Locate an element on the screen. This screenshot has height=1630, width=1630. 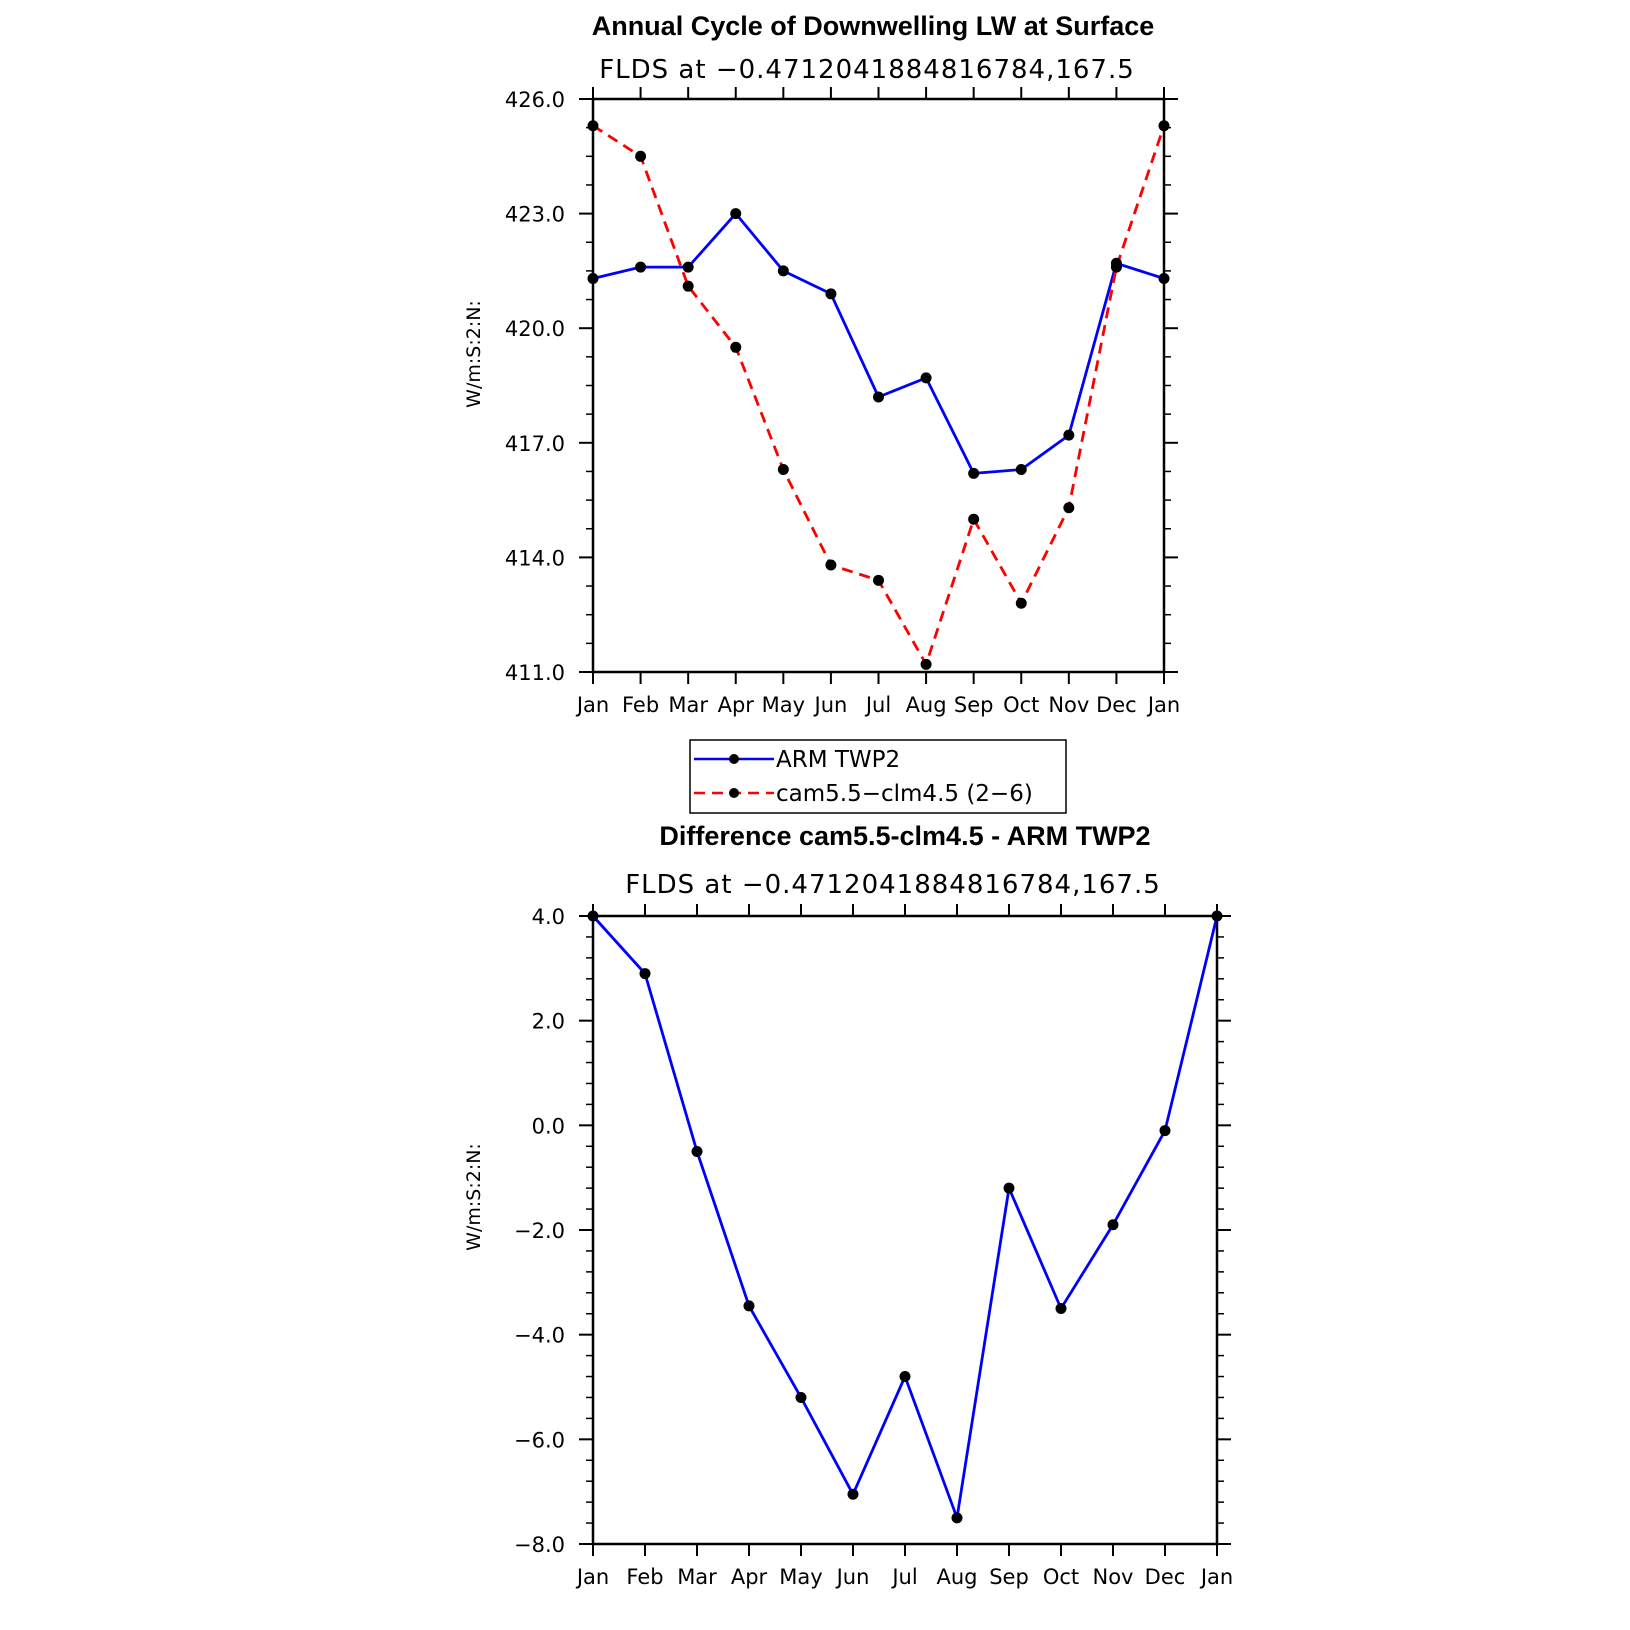
axis-ticks is located at coordinates (878, 385).